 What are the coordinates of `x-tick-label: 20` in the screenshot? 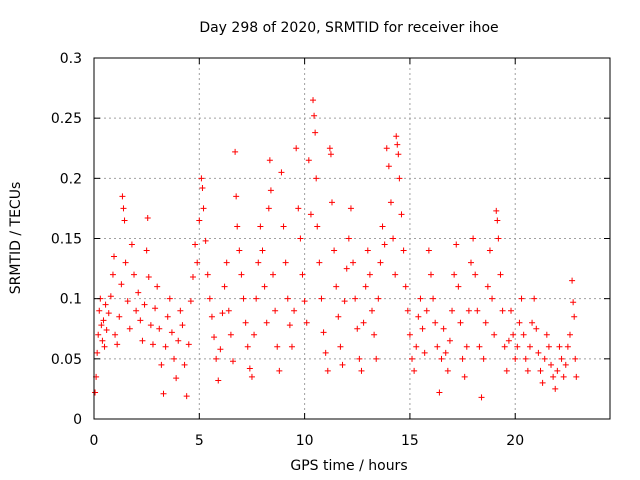 It's located at (515, 441).